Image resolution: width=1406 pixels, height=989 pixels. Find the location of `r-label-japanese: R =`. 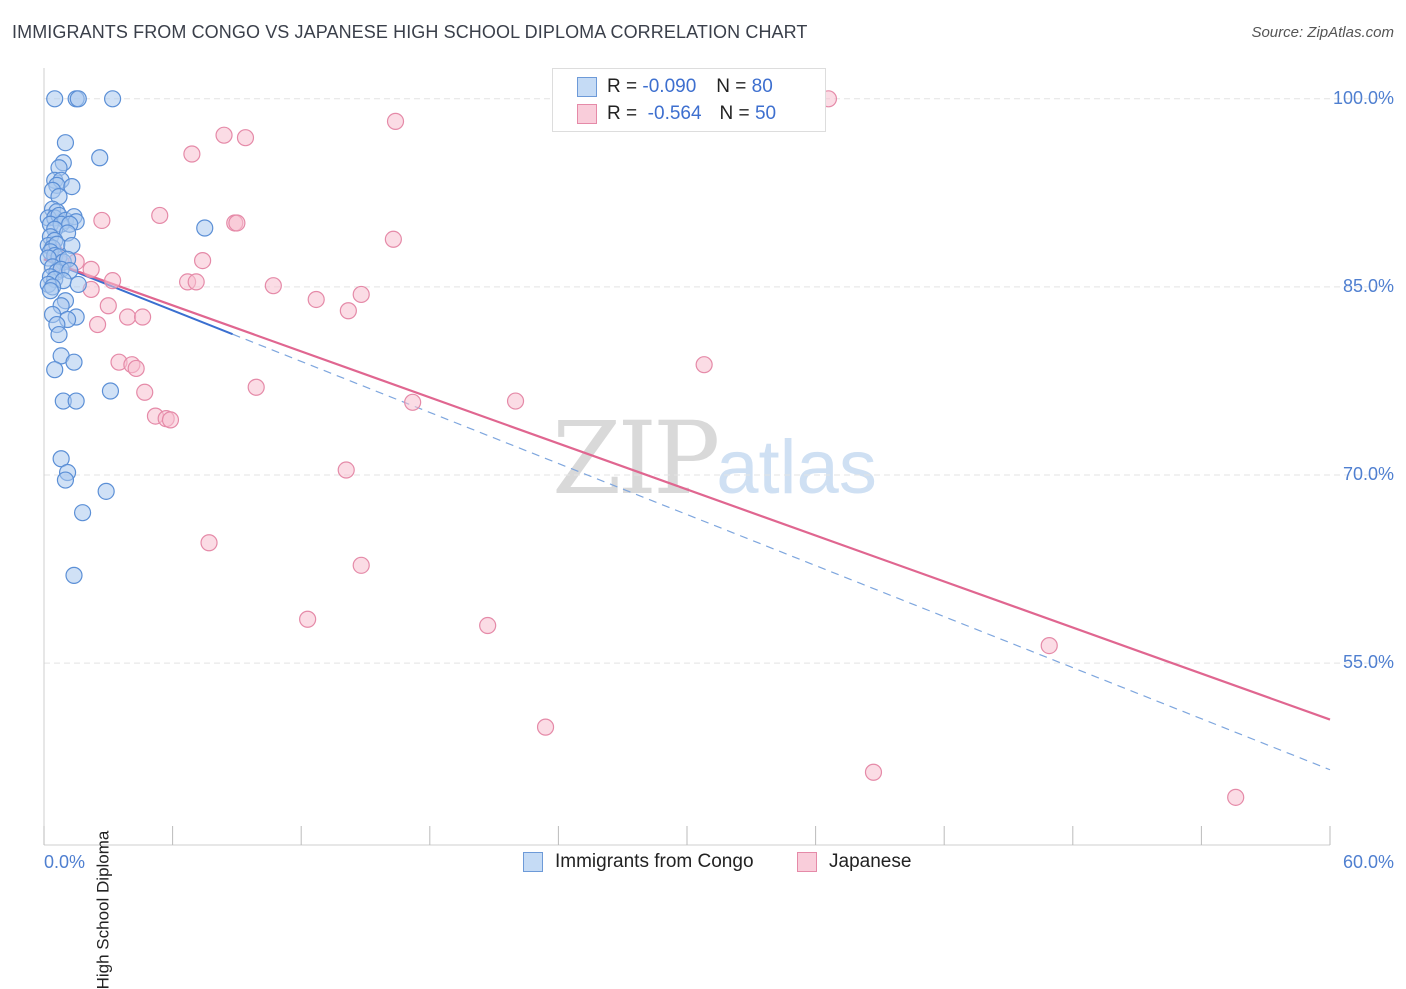

r-label-japanese: R = is located at coordinates (622, 113).